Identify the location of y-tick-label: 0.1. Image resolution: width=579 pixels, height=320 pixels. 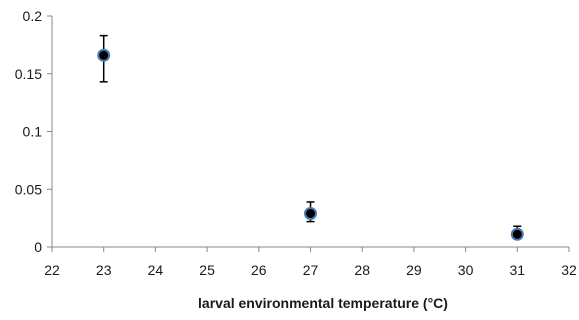
(33, 132).